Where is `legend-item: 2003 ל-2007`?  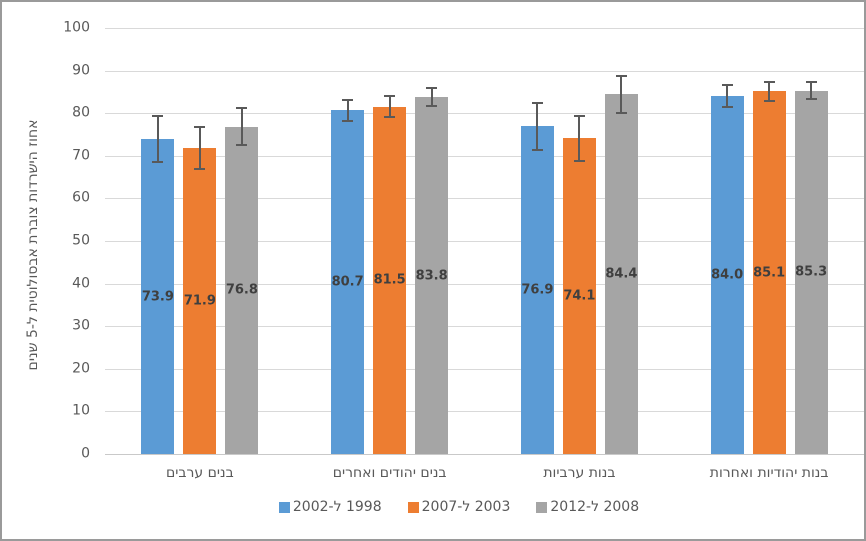 legend-item: 2003 ל-2007 is located at coordinates (459, 507).